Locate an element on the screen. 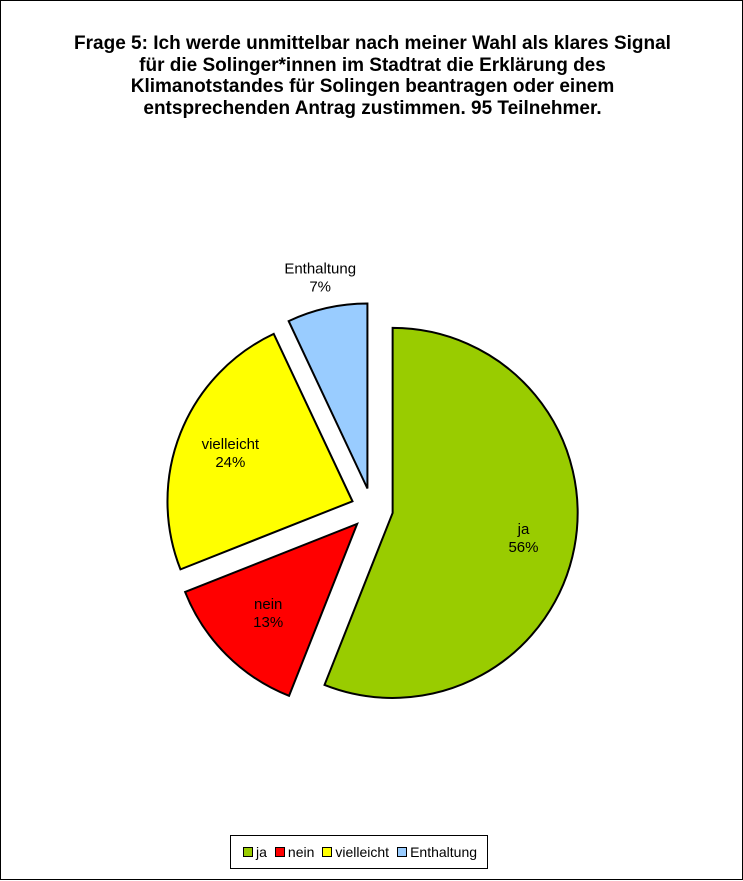  legend-item-enthaltung: Enthaltung is located at coordinates (437, 852).